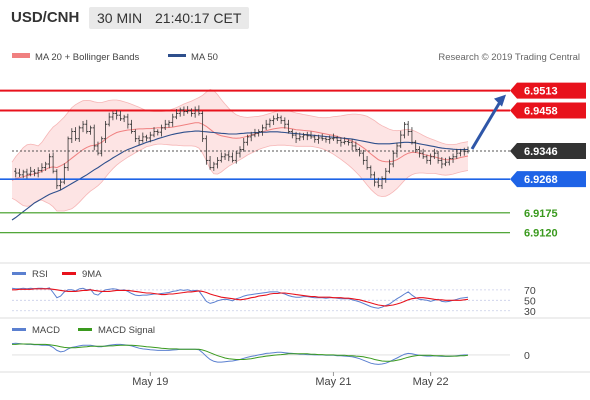  What do you see at coordinates (21, 55) in the screenshot?
I see `bb-legend-swatch` at bounding box center [21, 55].